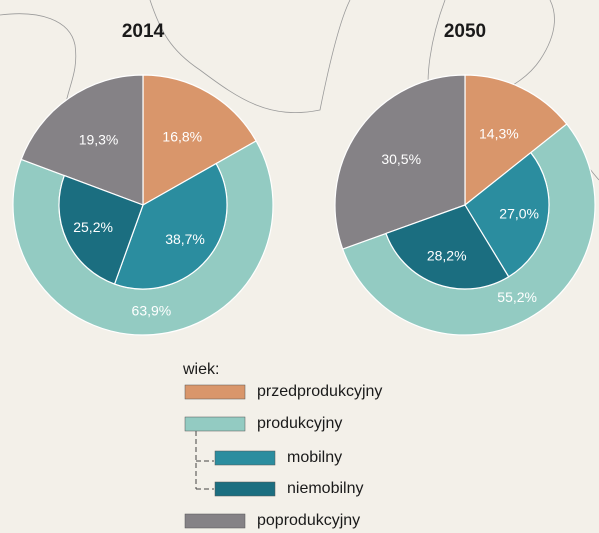 The width and height of the screenshot is (599, 533). I want to click on value-label: 14,3%, so click(499, 133).